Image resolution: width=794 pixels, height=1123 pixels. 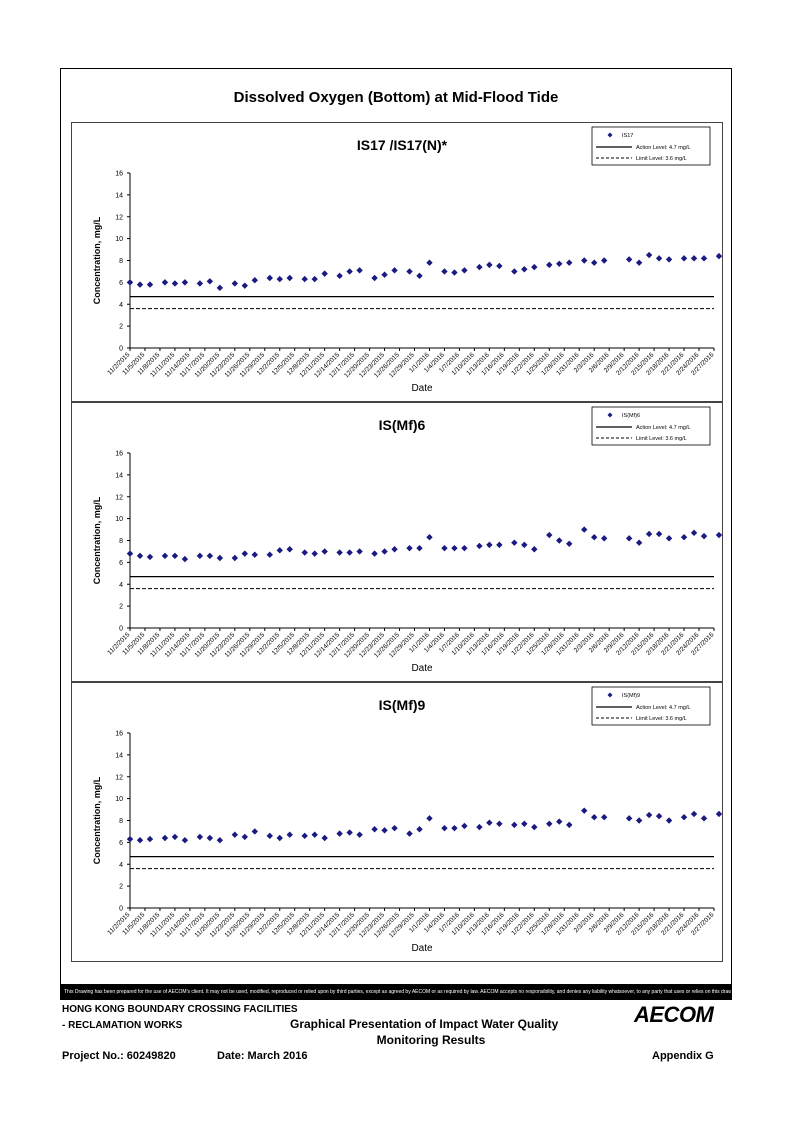 I want to click on chart-title: IS(Mf)6, so click(x=402, y=425).